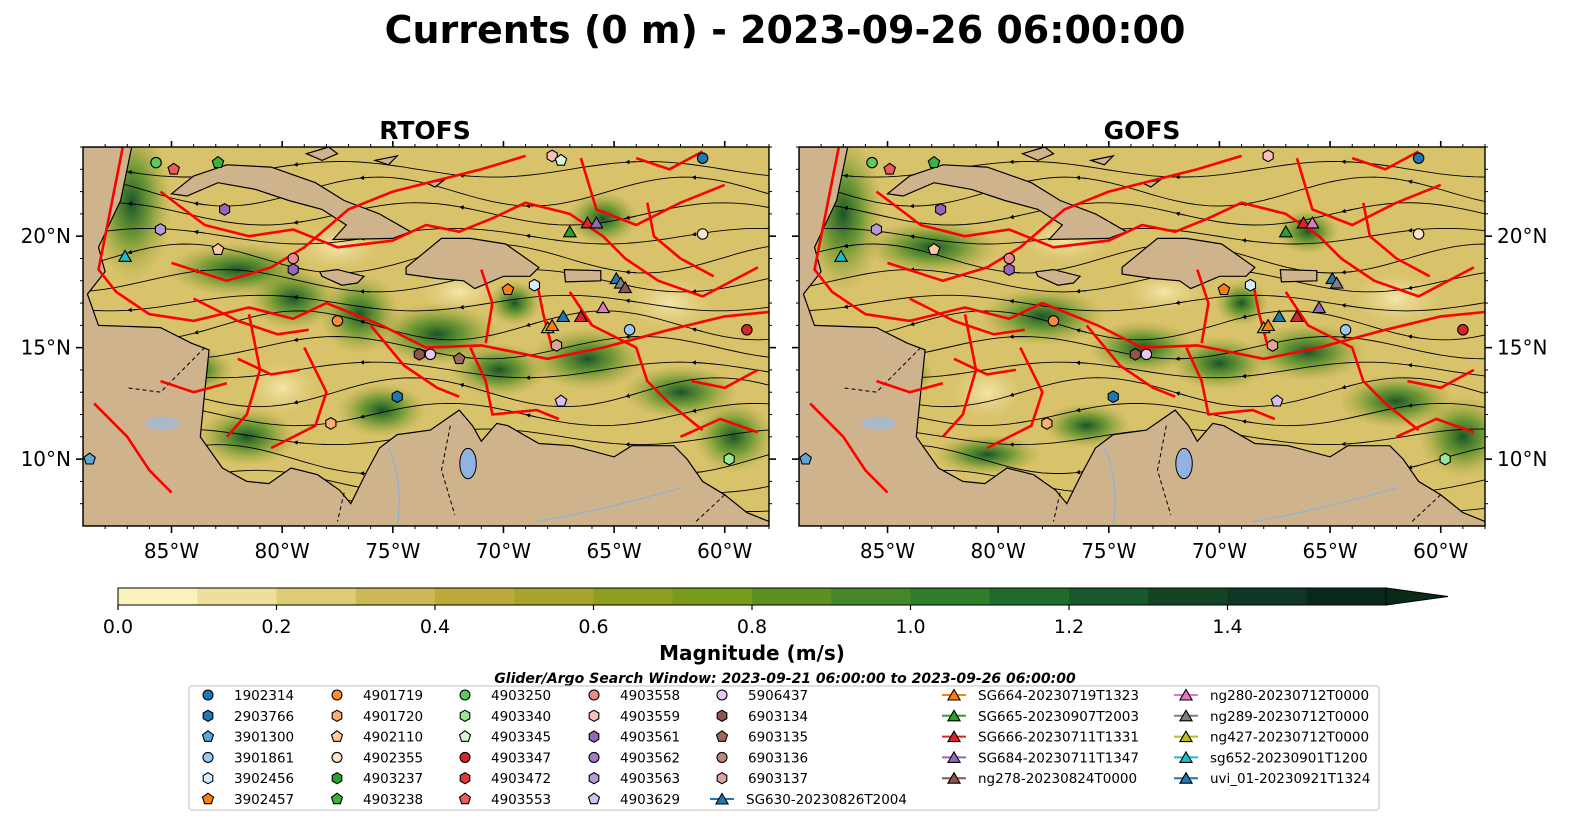  Describe the element at coordinates (752, 627) in the screenshot. I see `colorbar-tick-label: 0.8` at that location.